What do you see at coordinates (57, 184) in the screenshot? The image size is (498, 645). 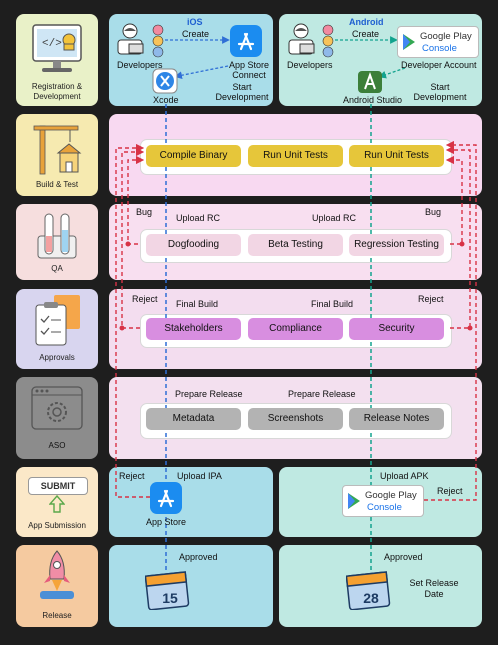 I see `stage-label: Build & Test` at bounding box center [57, 184].